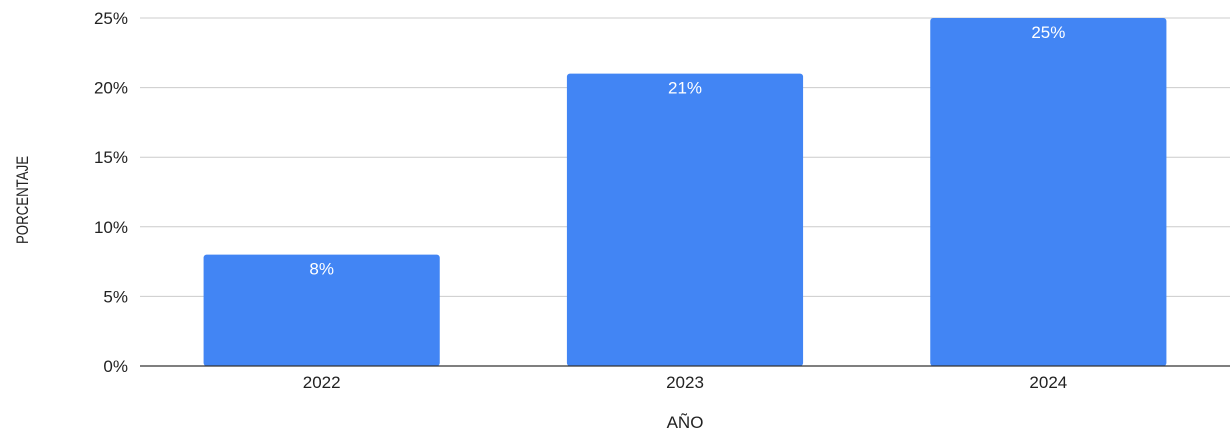 This screenshot has width=1230, height=435. Describe the element at coordinates (111, 227) in the screenshot. I see `y-tick-label: 10%` at that location.